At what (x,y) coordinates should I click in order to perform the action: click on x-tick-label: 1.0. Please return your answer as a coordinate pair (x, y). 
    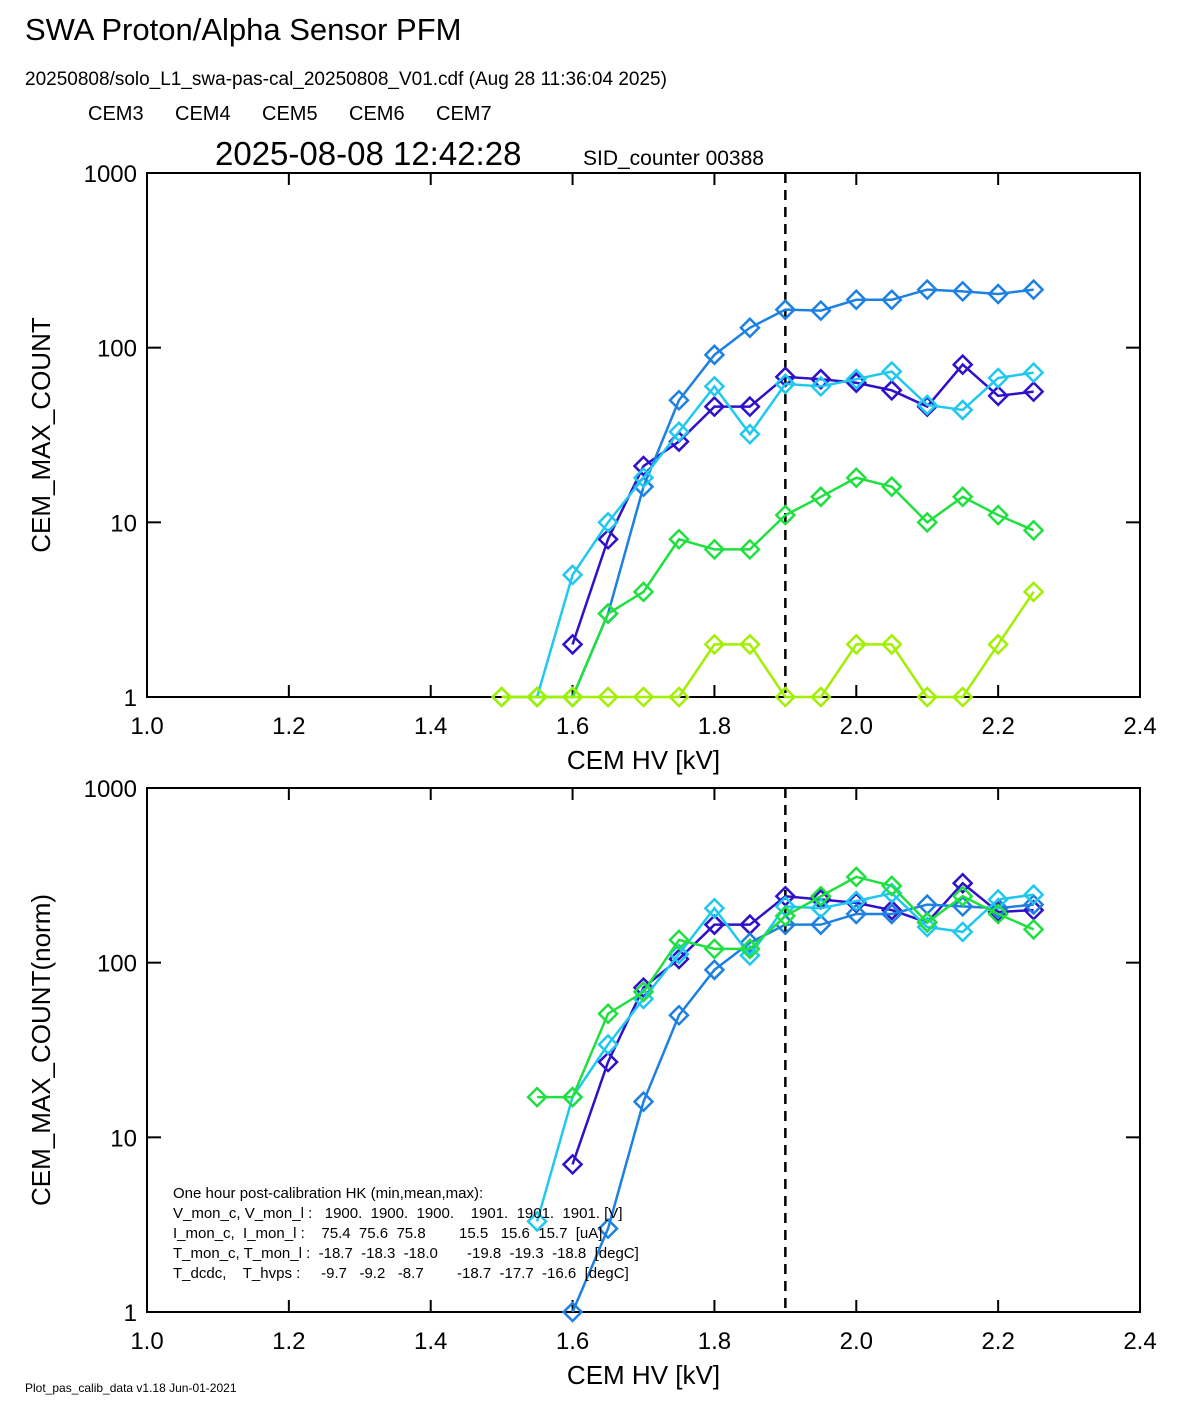
    Looking at the image, I should click on (146, 726).